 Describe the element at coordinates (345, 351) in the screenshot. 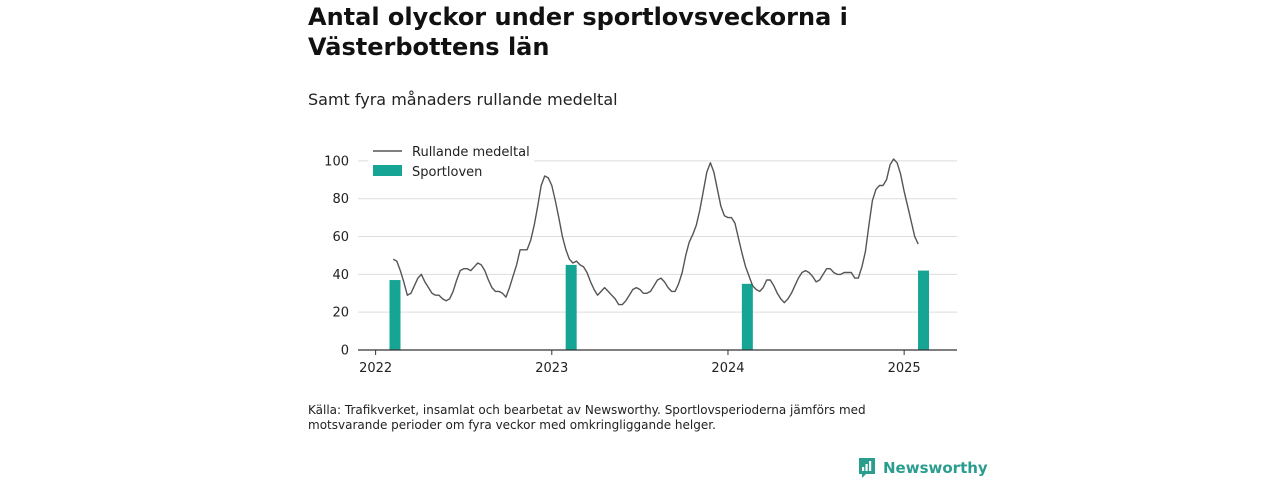

I see `y-tick-label: 0` at that location.